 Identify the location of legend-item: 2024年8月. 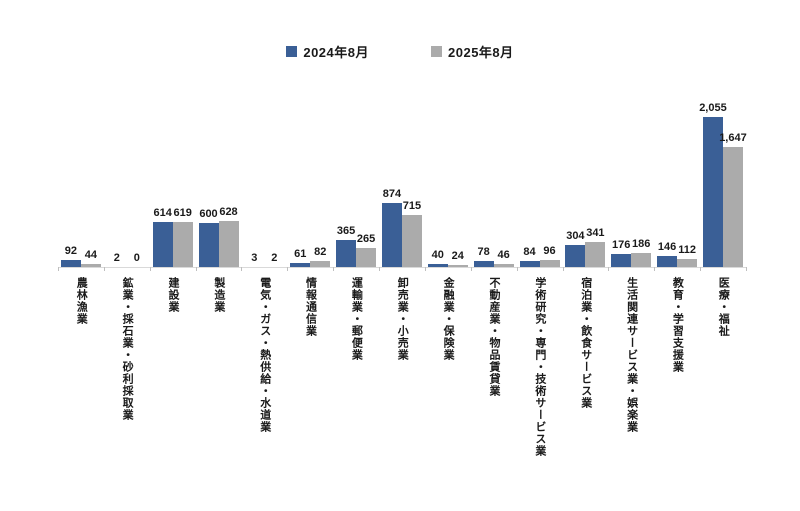
(327, 51).